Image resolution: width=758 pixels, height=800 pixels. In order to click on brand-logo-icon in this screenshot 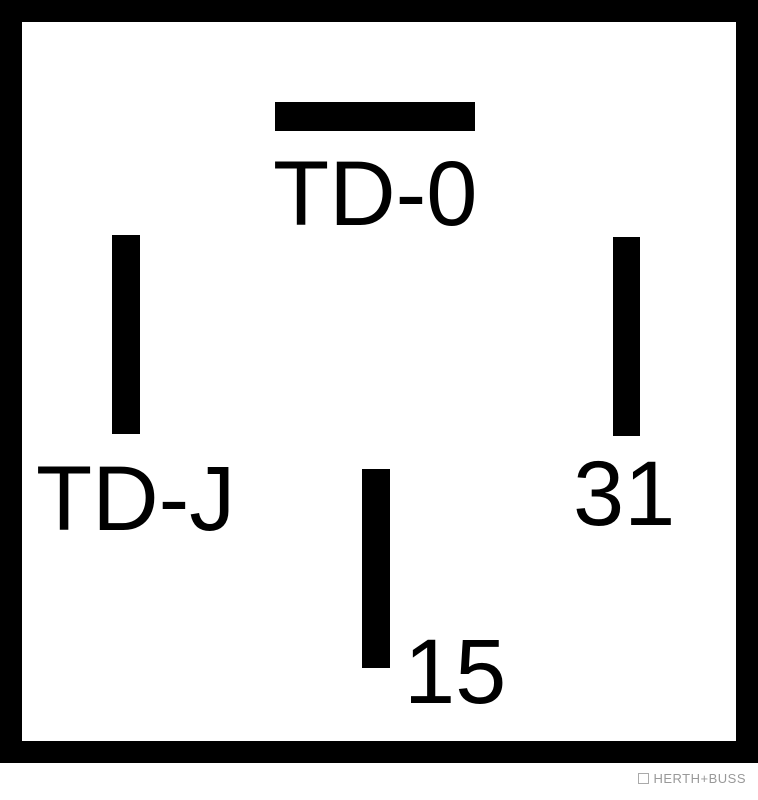, I will do `click(644, 778)`.